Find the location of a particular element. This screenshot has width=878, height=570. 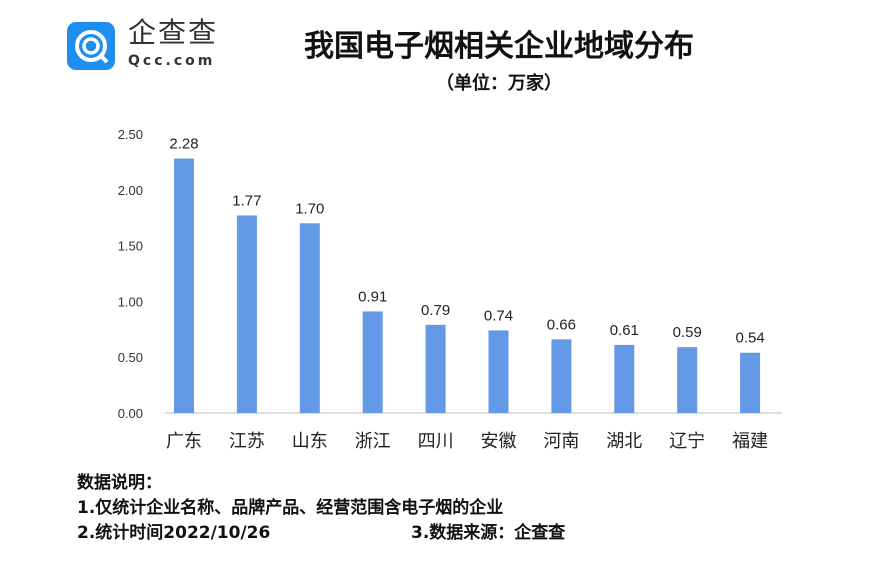

x-tick-label: 四川 is located at coordinates (436, 441).